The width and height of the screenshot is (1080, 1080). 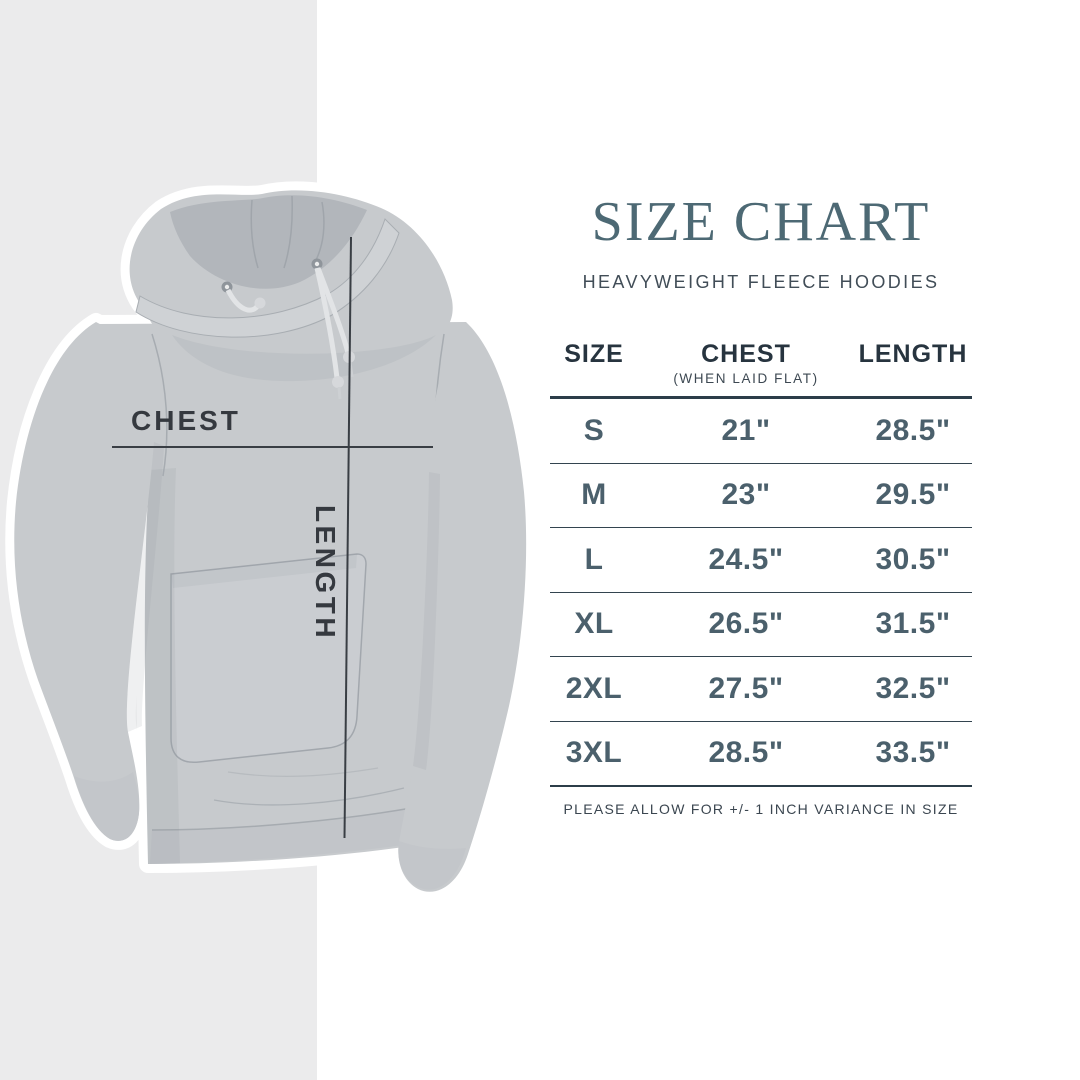 What do you see at coordinates (761, 222) in the screenshot?
I see `page-title: SIZE CHART` at bounding box center [761, 222].